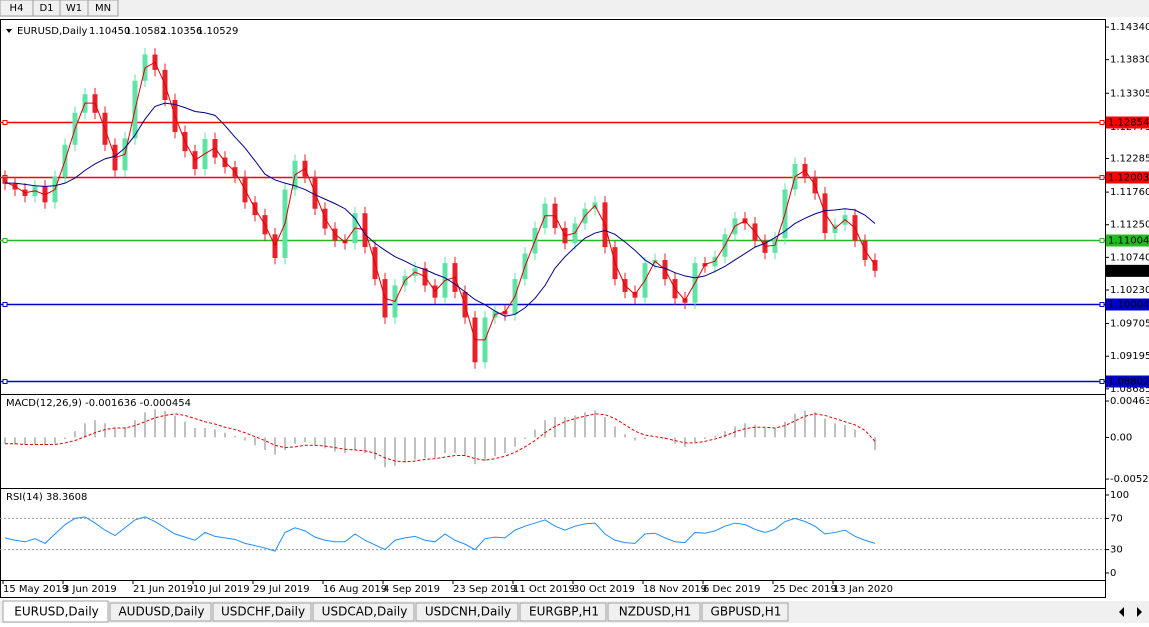  I want to click on y-tick-label: 0, so click(1113, 573).